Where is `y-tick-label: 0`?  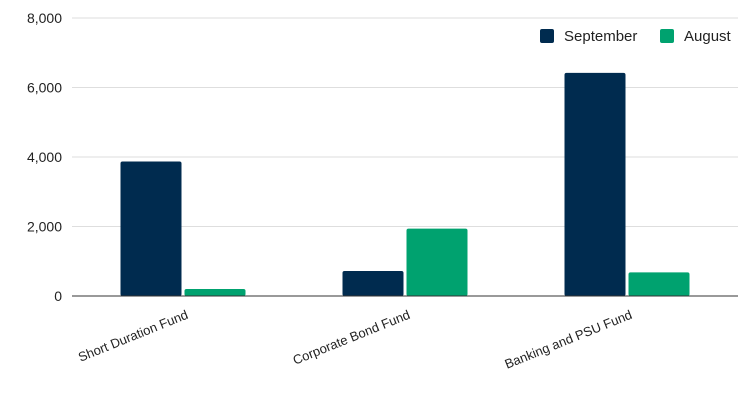 y-tick-label: 0 is located at coordinates (58, 296).